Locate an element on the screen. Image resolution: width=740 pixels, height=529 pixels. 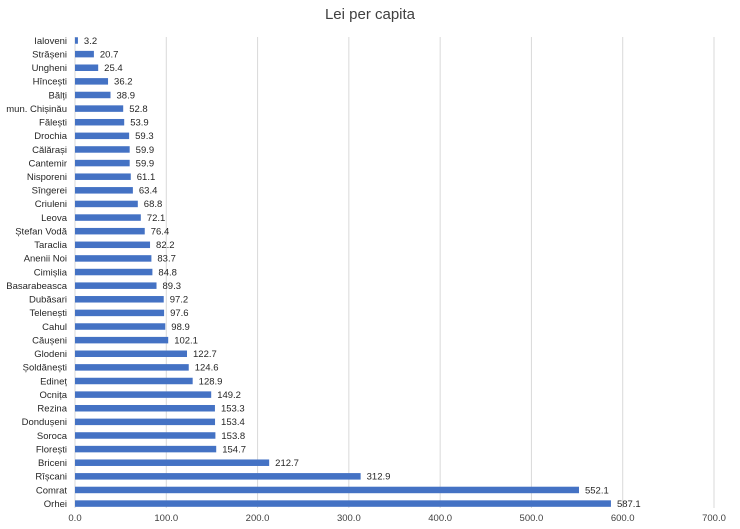
value-label: 76.4 is located at coordinates (160, 231).